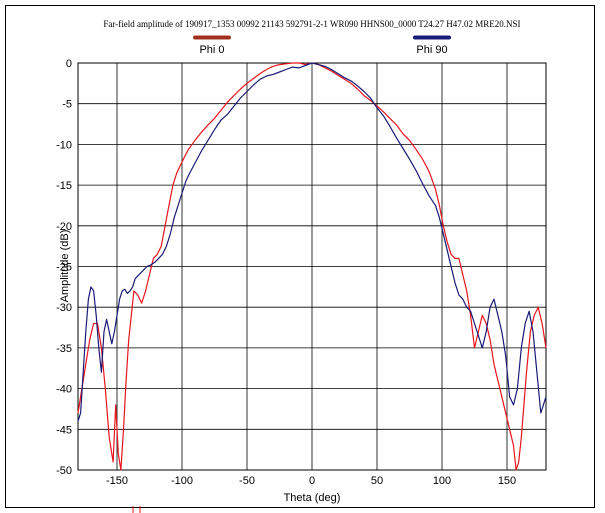  Describe the element at coordinates (182, 481) in the screenshot. I see `x-tick-label: -100` at that location.